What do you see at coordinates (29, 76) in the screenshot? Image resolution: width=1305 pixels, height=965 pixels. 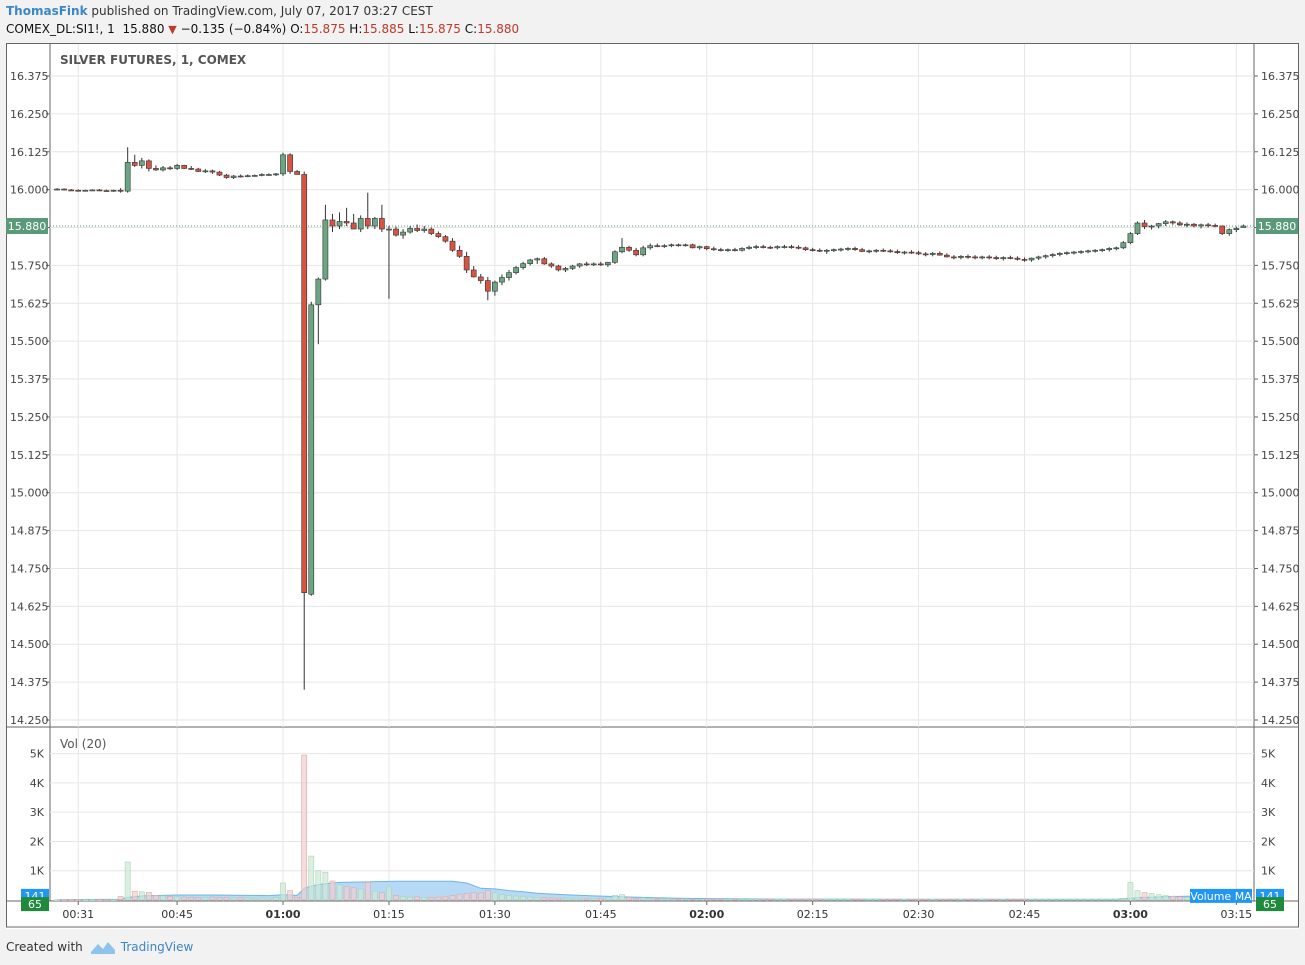 I see `price-axis-label-left: 16.375` at bounding box center [29, 76].